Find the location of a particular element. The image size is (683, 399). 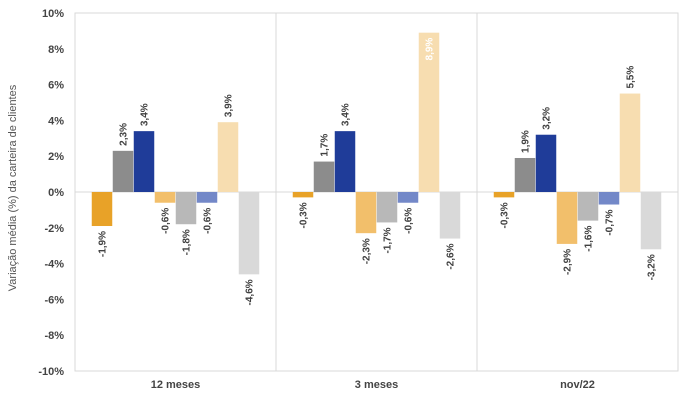

data-label: -1,6% is located at coordinates (589, 239).